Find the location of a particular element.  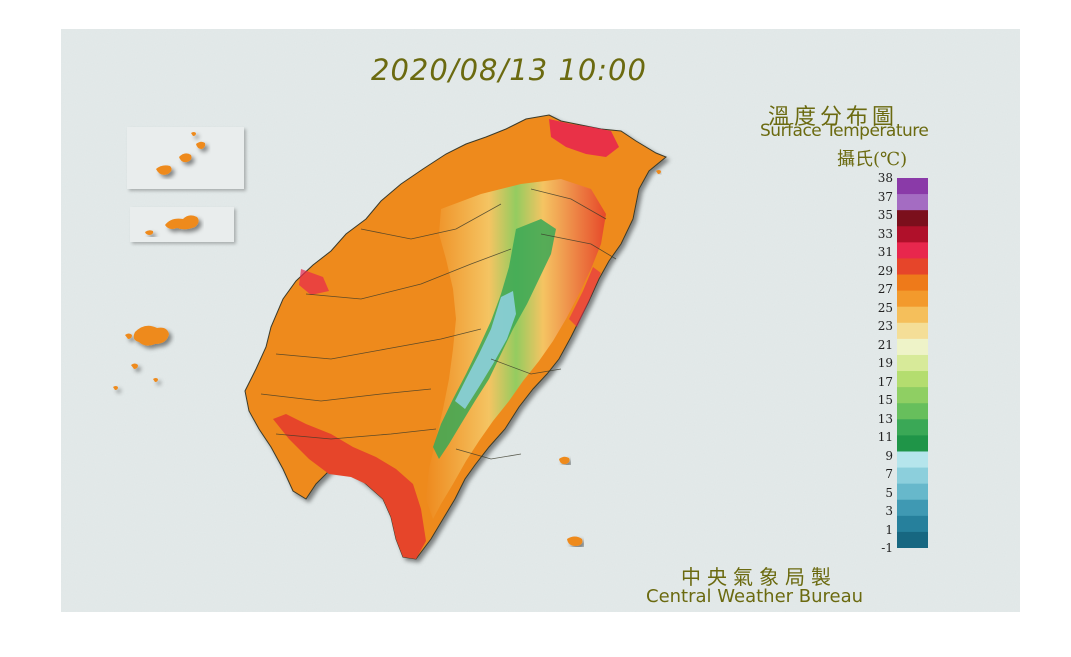

penghu-islands is located at coordinates (141, 357).